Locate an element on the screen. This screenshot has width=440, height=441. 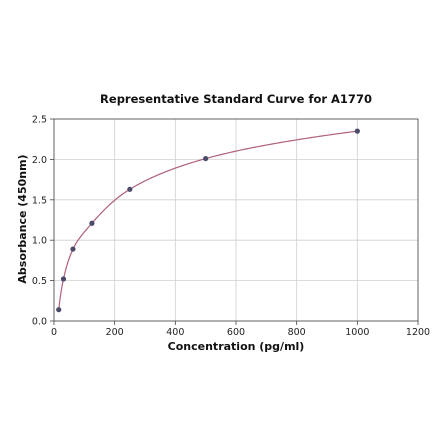
y-tick-label: 2.0 is located at coordinates (39, 160).